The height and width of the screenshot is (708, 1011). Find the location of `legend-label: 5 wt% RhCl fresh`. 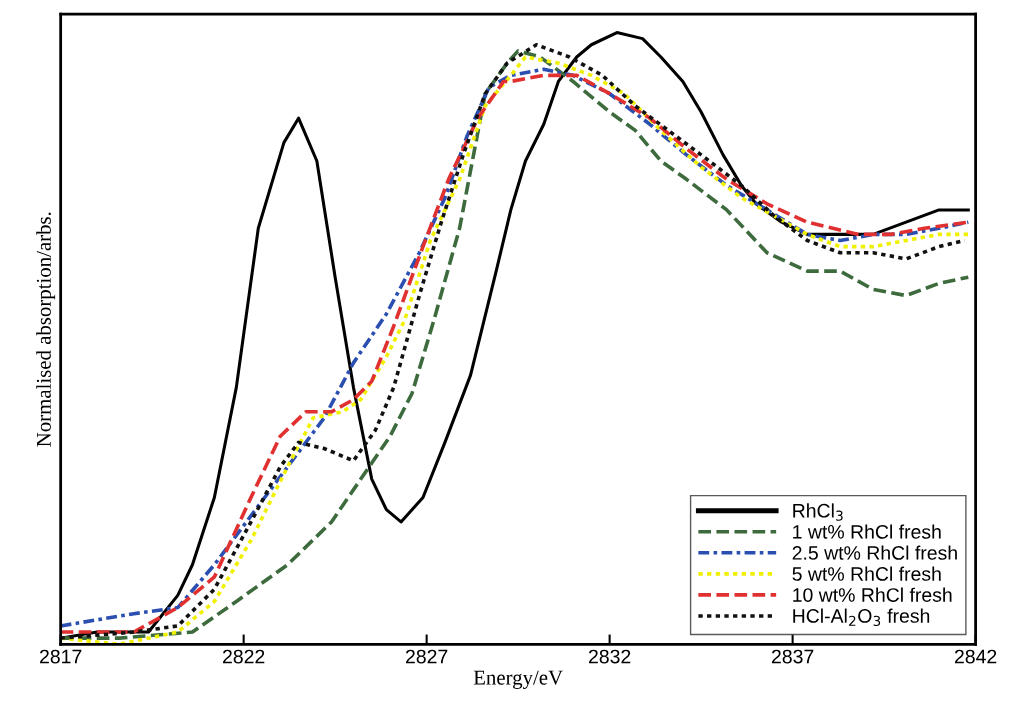

legend-label: 5 wt% RhCl fresh is located at coordinates (866, 573).